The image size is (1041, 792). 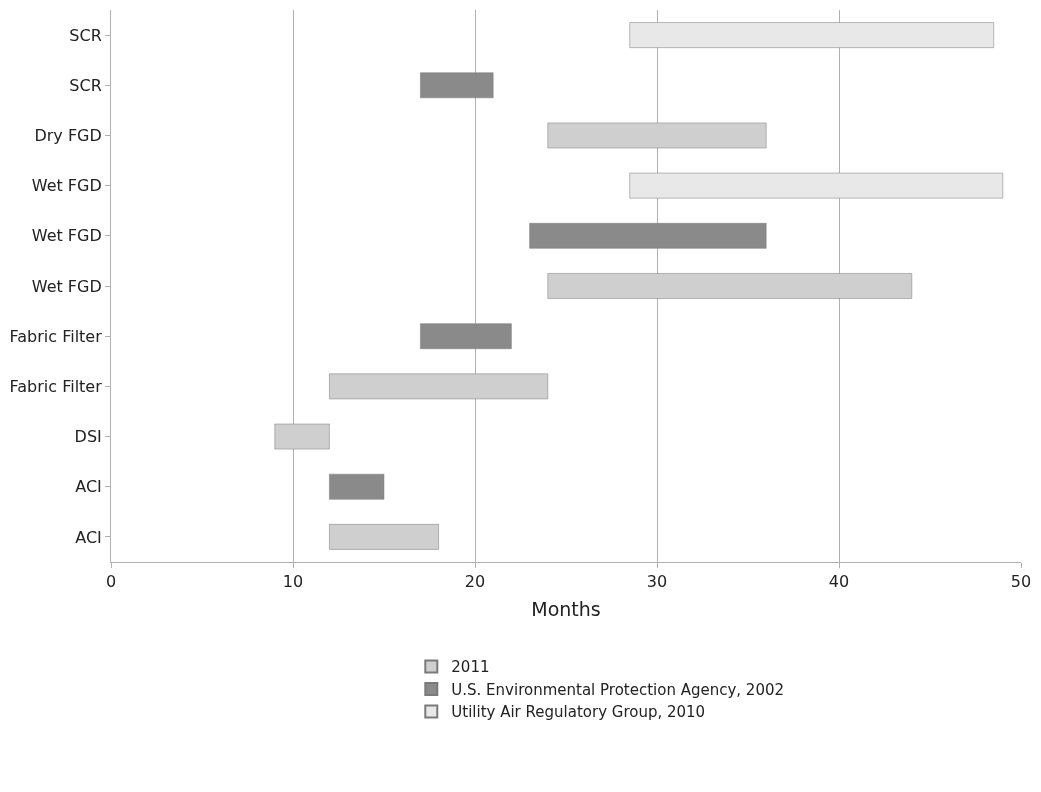 I want to click on y-tick-label: Dry FGD, so click(x=68, y=136).